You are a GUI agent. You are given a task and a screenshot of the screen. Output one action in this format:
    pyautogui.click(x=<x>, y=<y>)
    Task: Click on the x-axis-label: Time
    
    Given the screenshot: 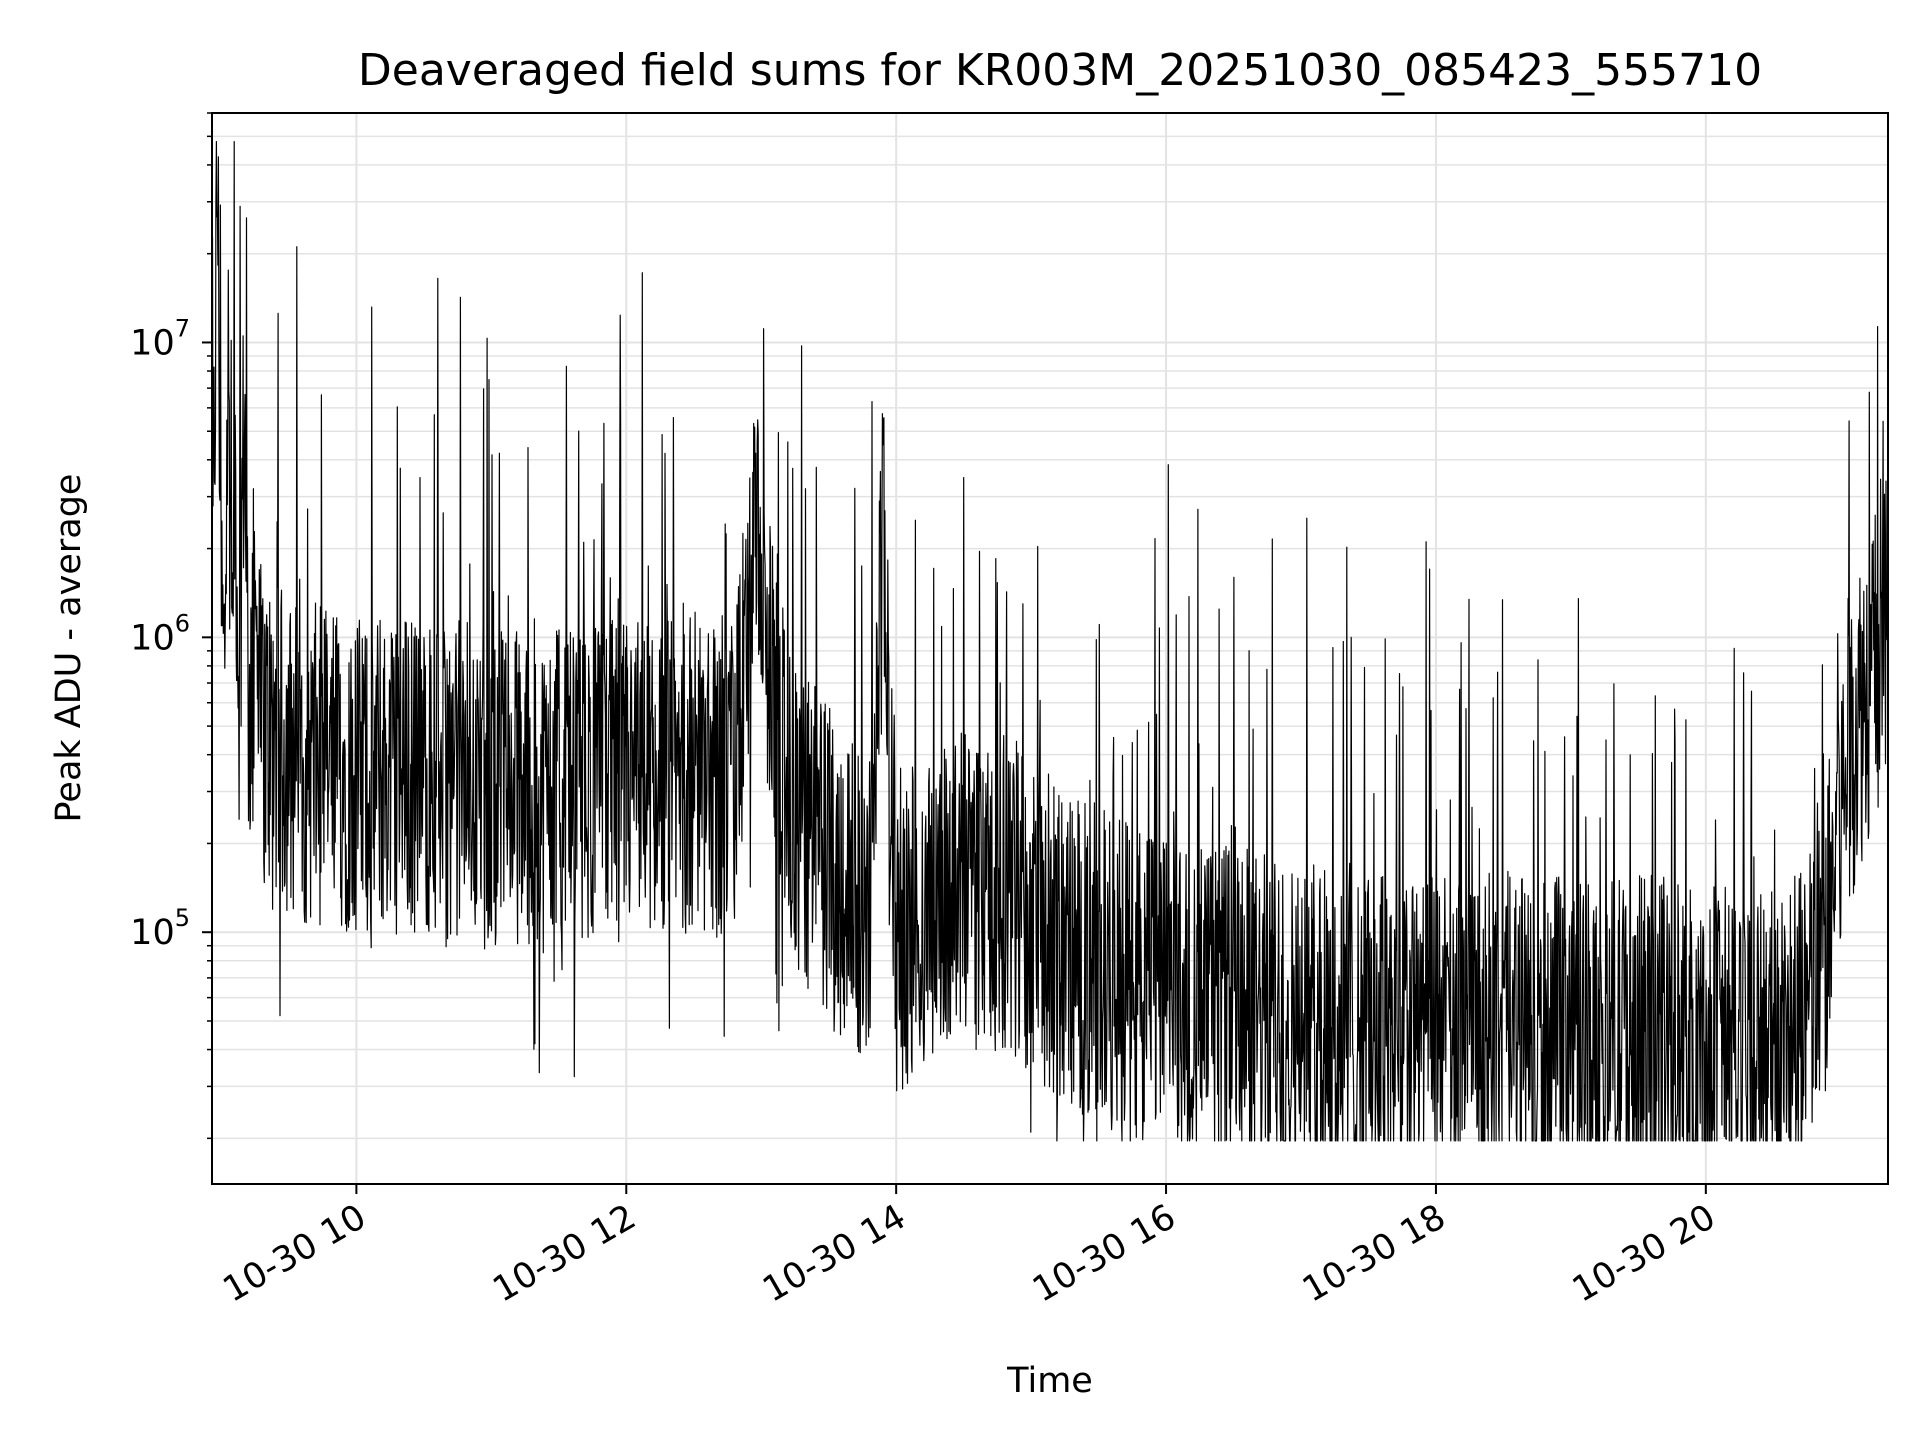 What is the action you would take?
    pyautogui.click(x=1049, y=1381)
    